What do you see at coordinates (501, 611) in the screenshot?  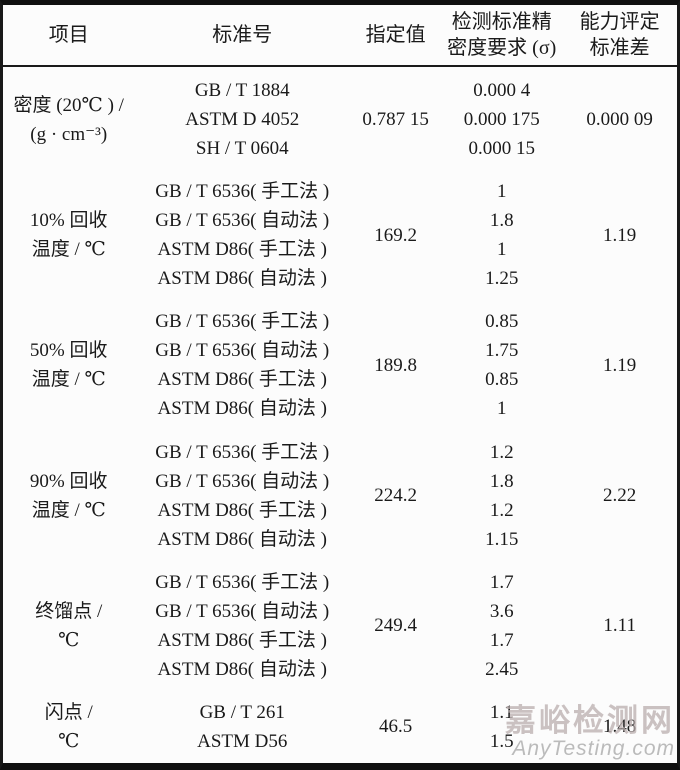 I see `precision-line: 3.6` at bounding box center [501, 611].